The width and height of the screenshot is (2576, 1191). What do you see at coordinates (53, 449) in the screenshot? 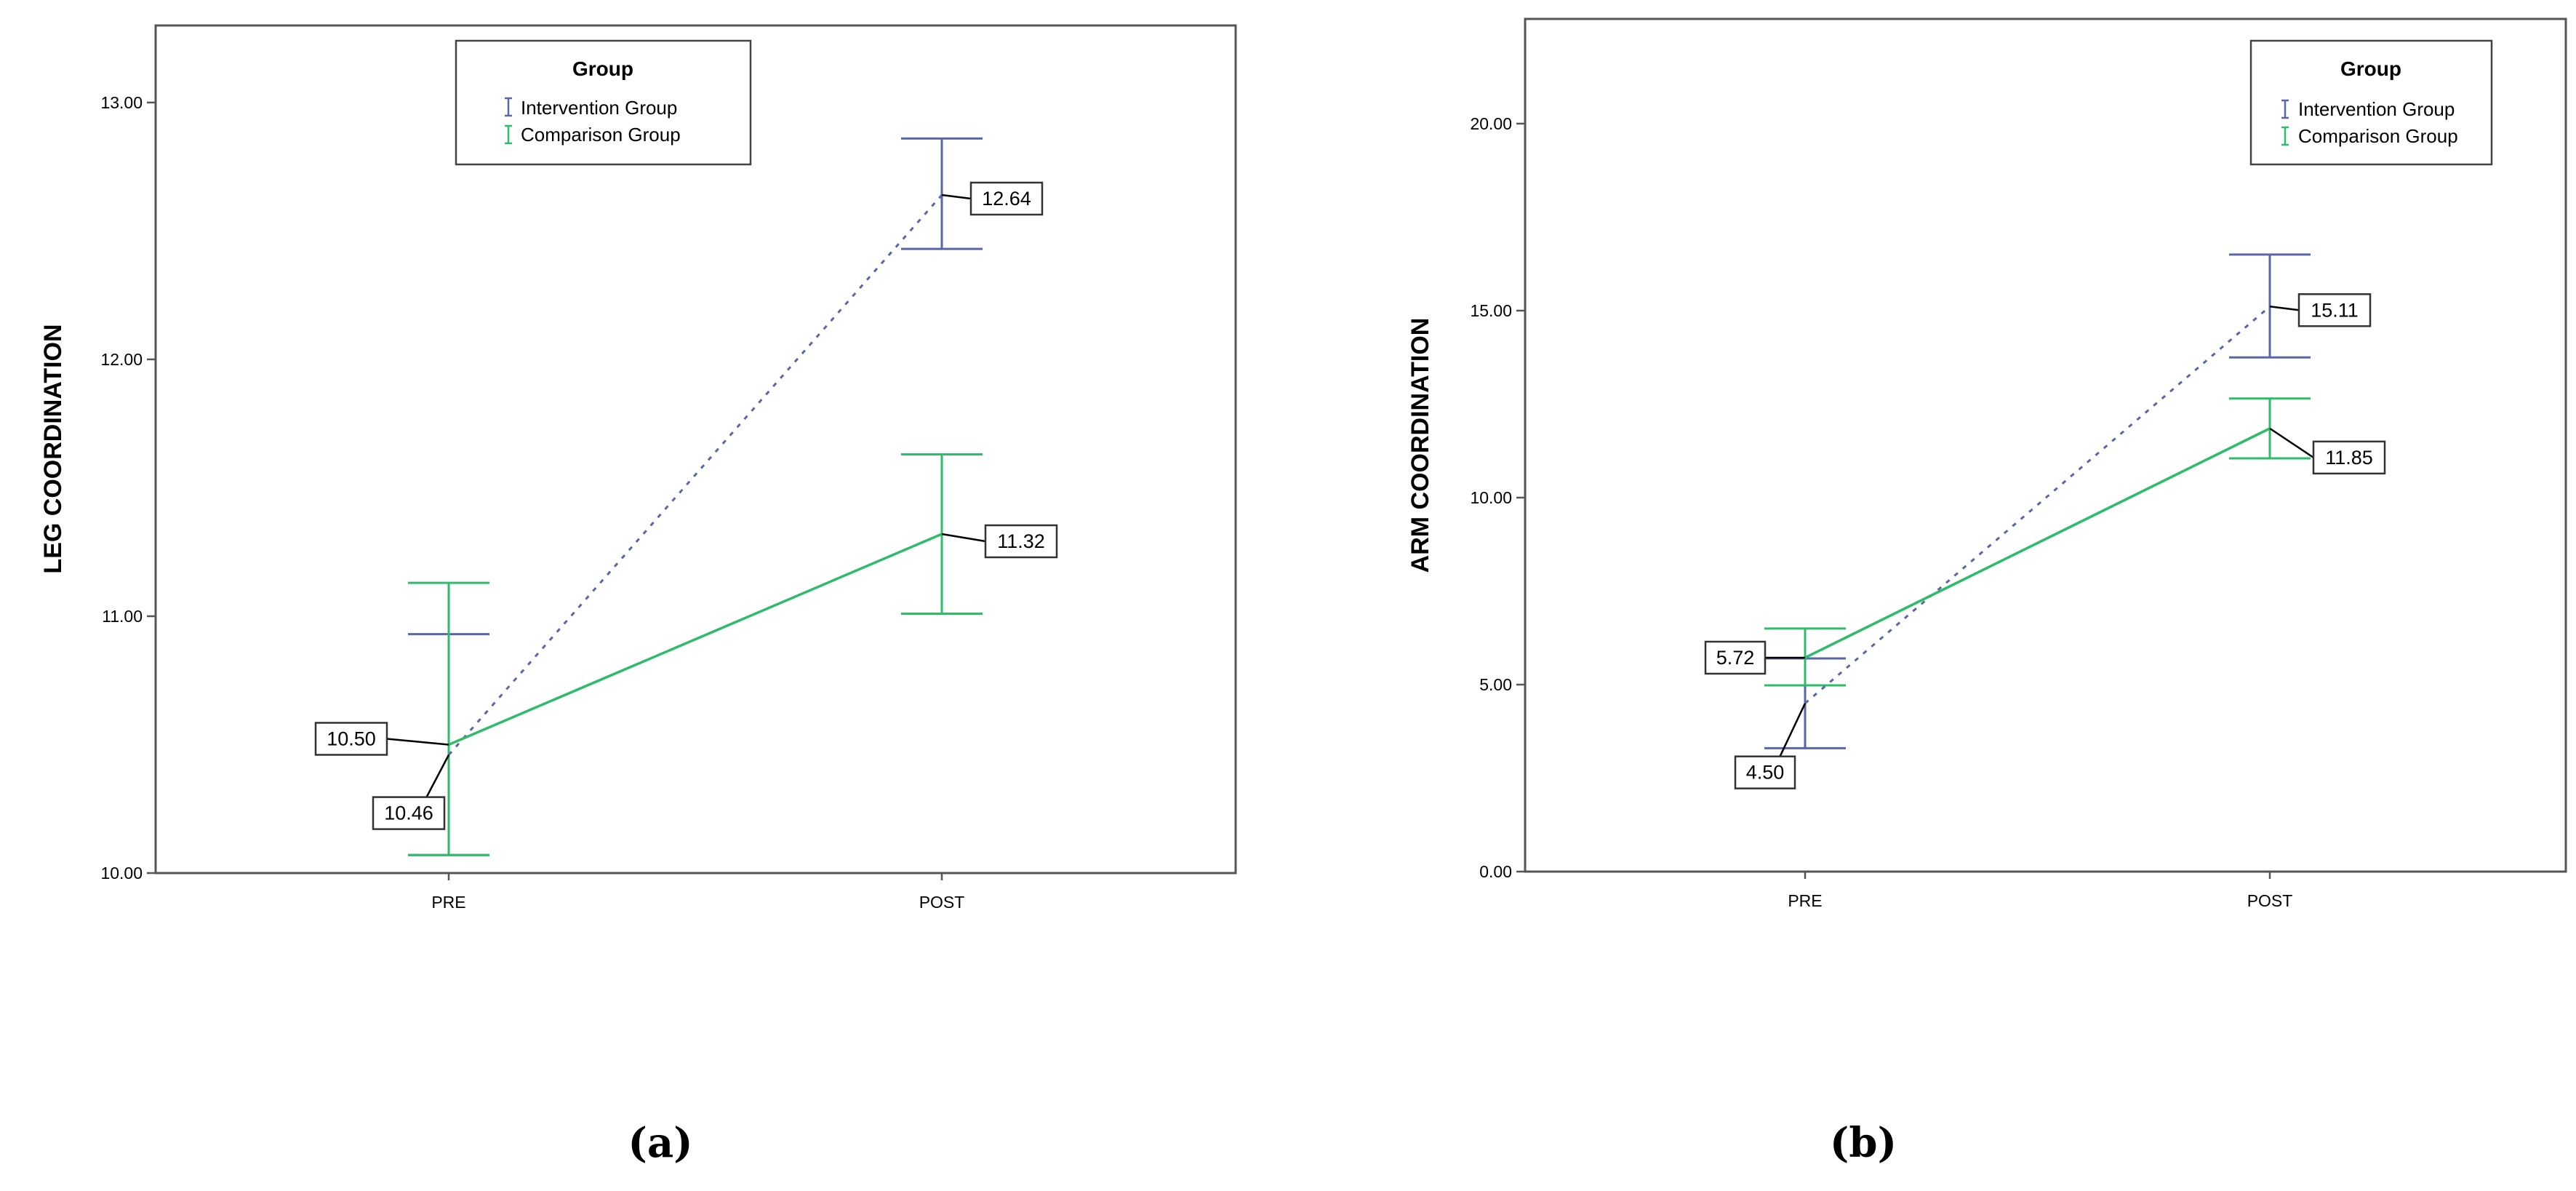
I see `y-axis-label: LEG COORDINATION` at bounding box center [53, 449].